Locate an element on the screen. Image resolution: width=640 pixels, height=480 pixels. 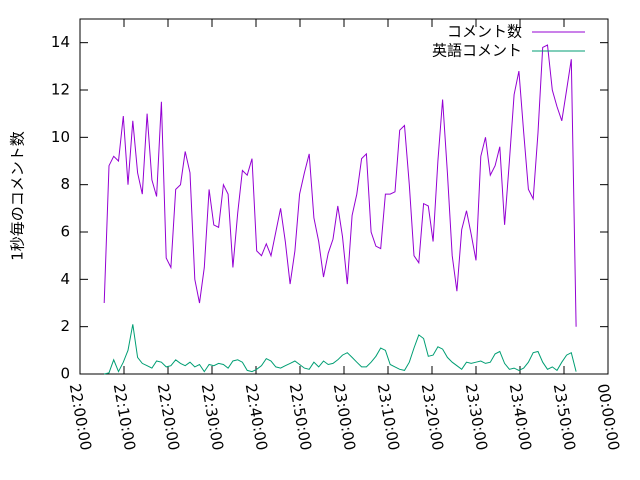
x-tick-label: 23:00:00 is located at coordinates (344, 416).